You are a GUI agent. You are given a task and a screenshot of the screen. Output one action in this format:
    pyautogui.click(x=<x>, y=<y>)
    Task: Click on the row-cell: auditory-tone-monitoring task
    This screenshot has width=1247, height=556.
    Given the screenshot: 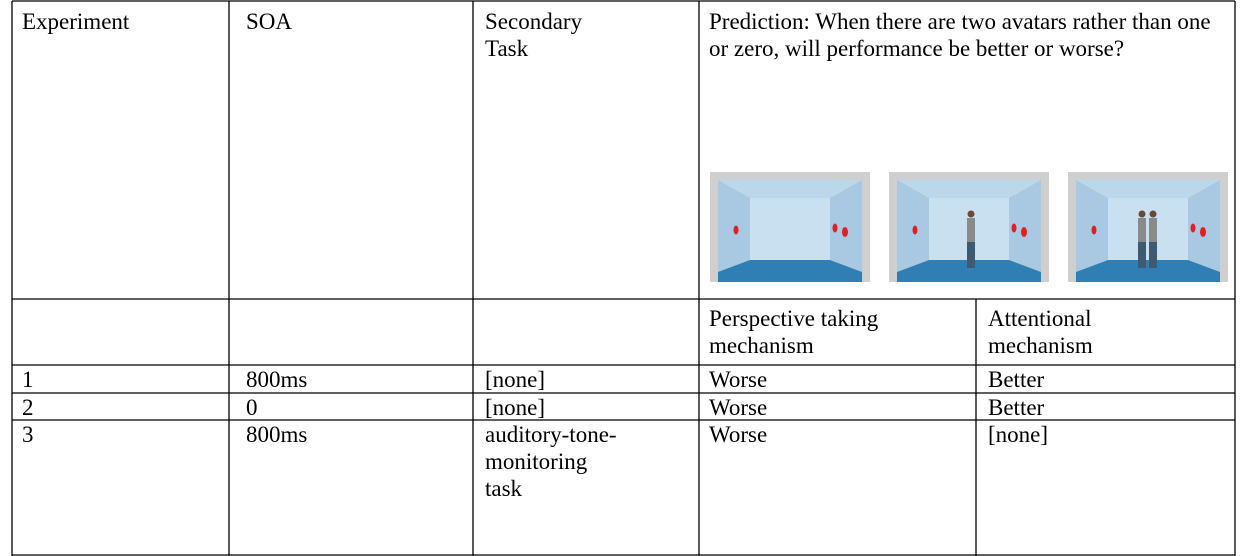 What is the action you would take?
    pyautogui.click(x=551, y=461)
    